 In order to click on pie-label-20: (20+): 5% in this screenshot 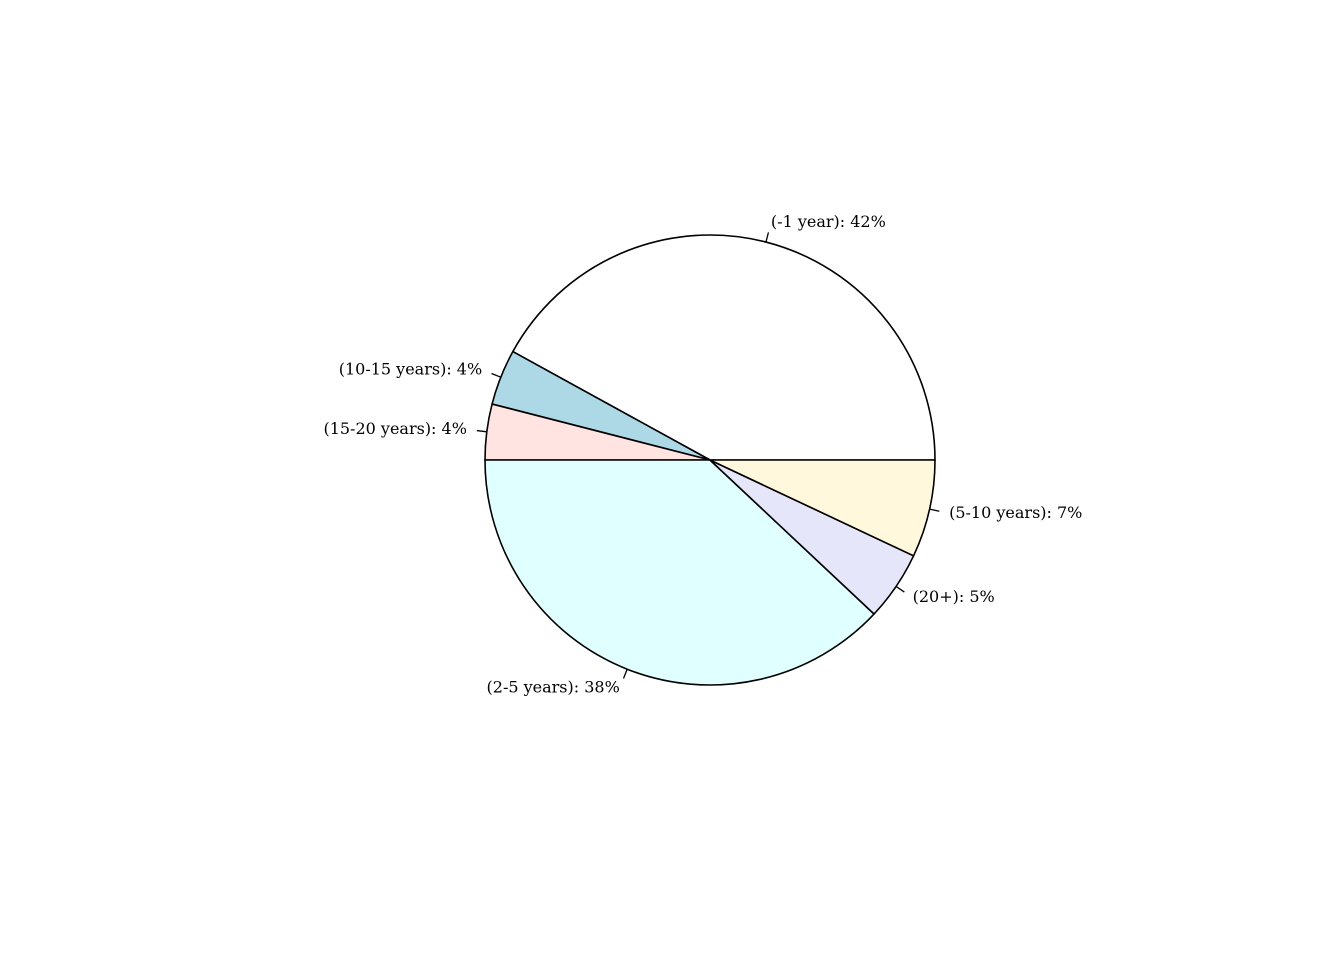, I will do `click(954, 596)`.